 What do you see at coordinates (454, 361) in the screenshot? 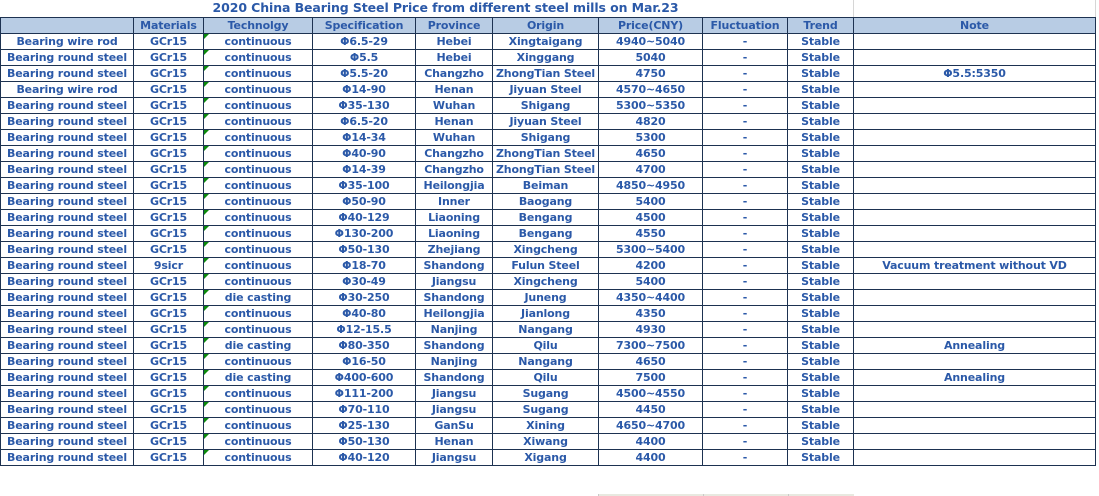
I see `cell-province: Nanjing` at bounding box center [454, 361].